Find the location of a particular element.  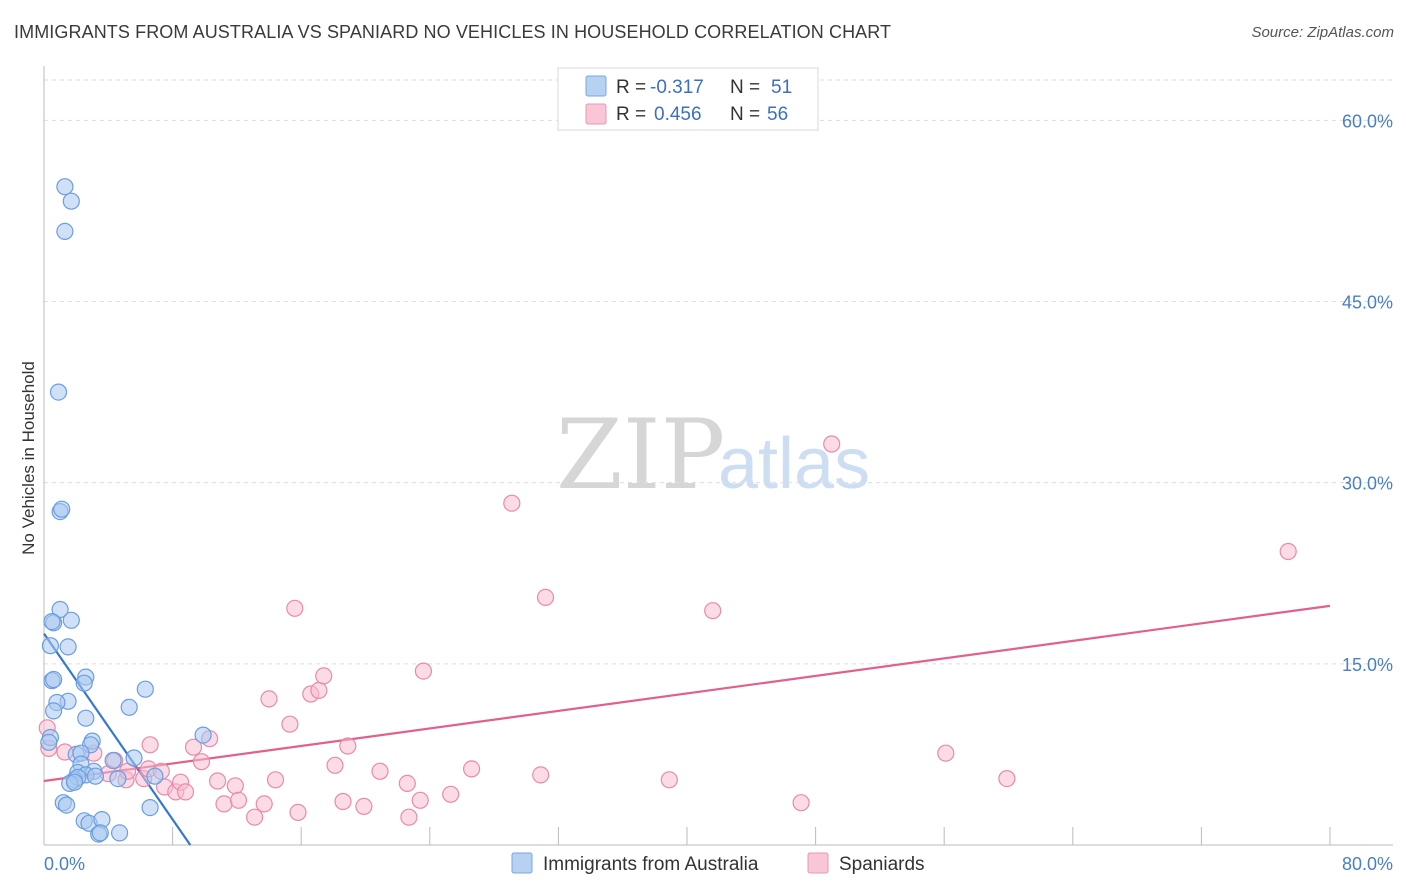

watermark-atlas: atlas is located at coordinates (794, 464).